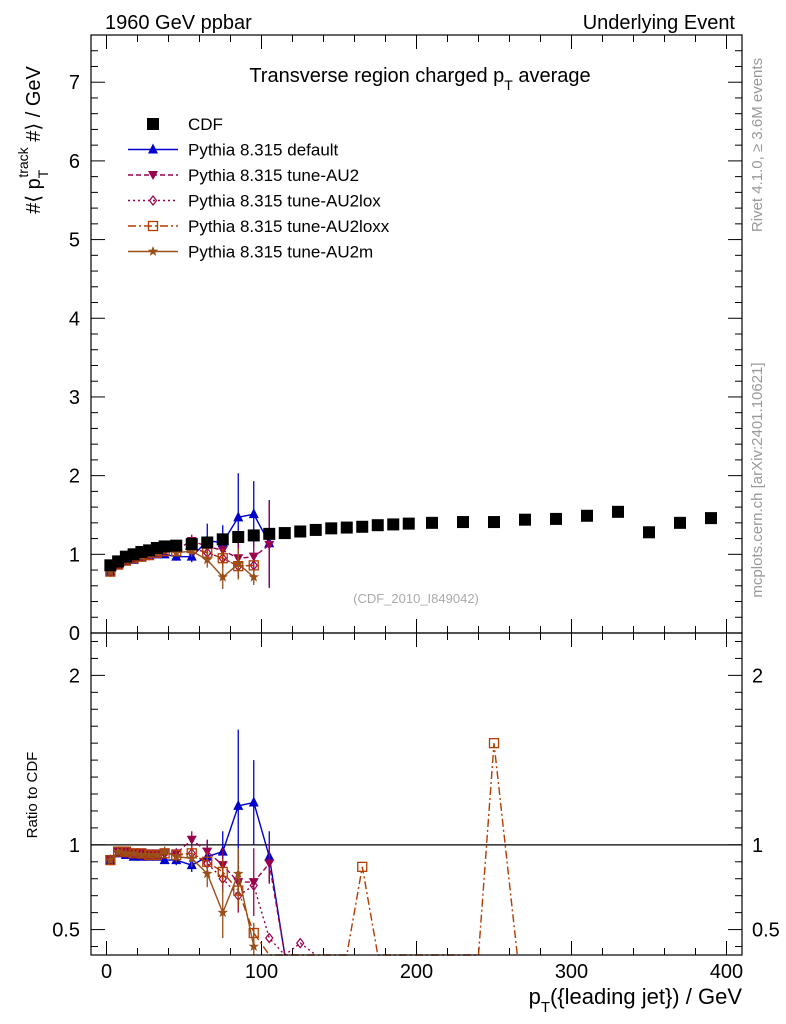 This screenshot has height=1024, width=786. What do you see at coordinates (284, 201) in the screenshot?
I see `legend-label: Pythia 8.315 tune-AU2lox` at bounding box center [284, 201].